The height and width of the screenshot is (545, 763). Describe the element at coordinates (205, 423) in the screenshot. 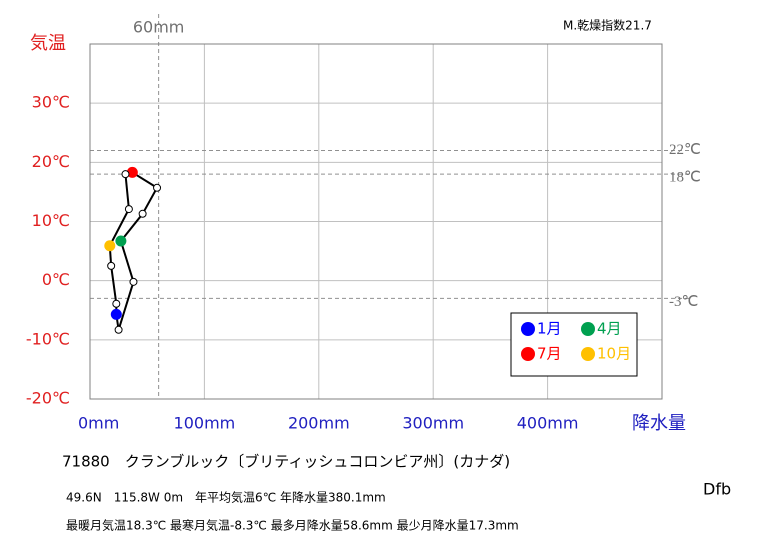

I see `x-tick-label: 100mm` at that location.